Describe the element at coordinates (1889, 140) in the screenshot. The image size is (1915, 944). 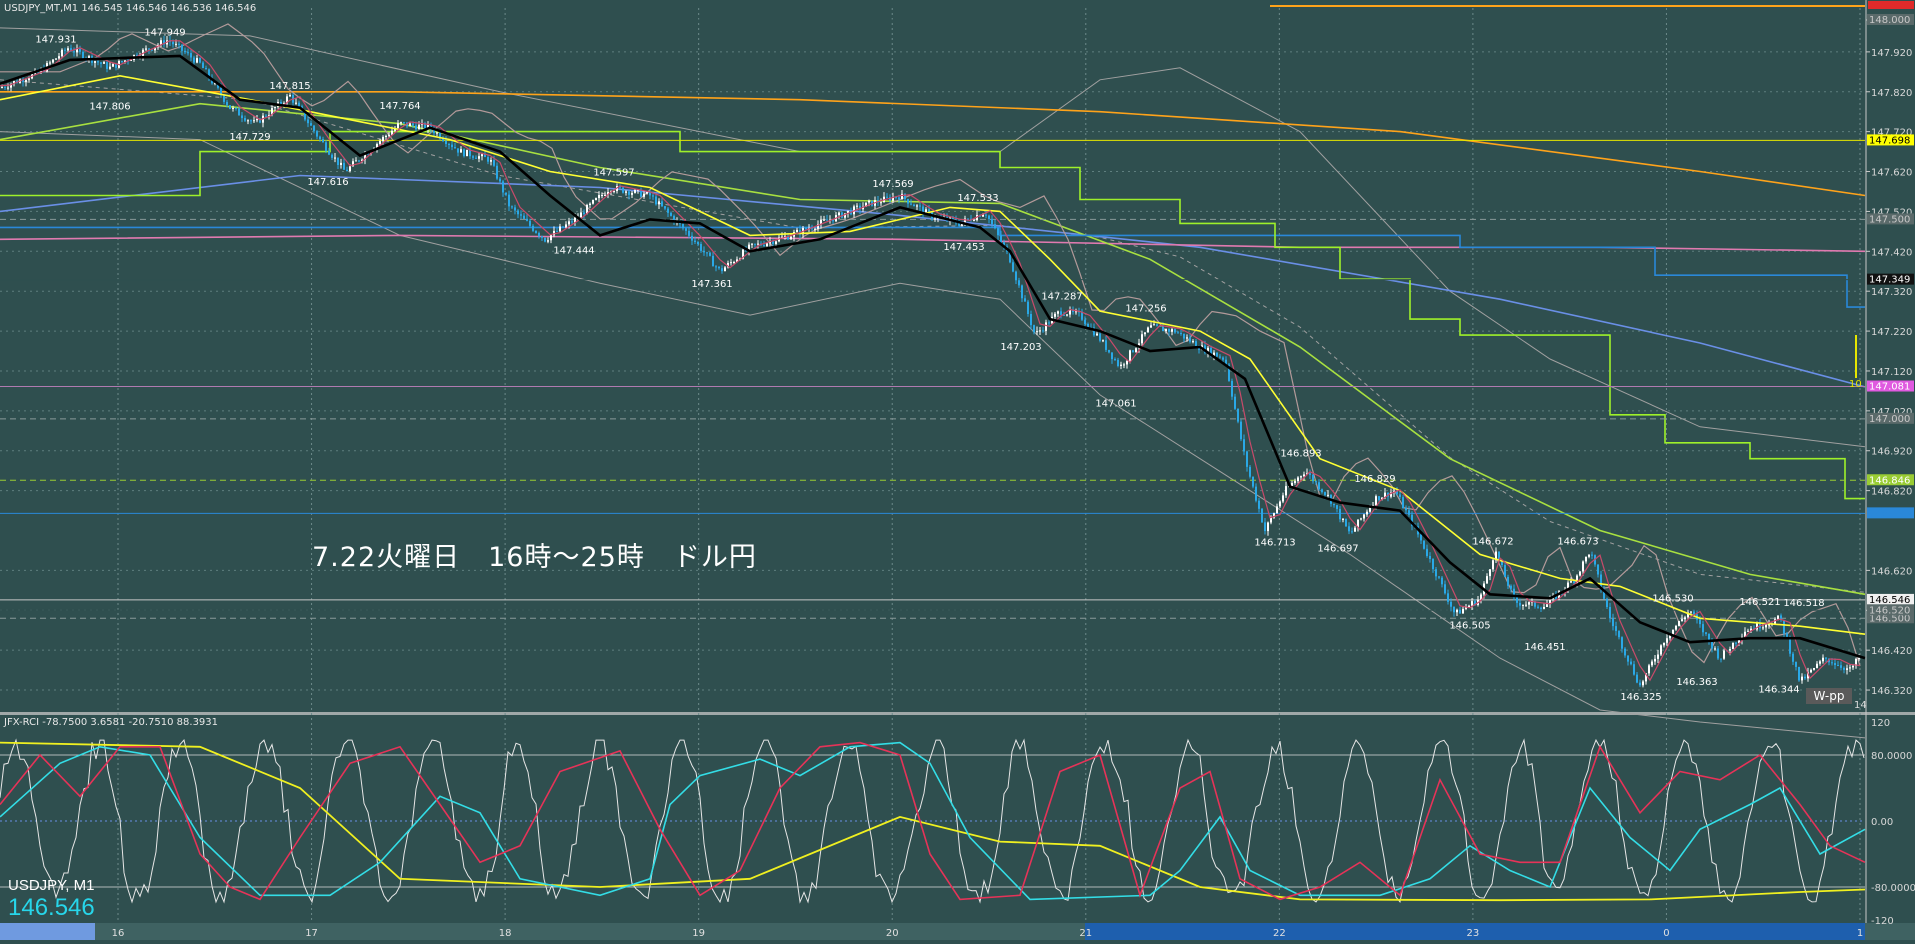
I see `level-tag-label: 147.698` at that location.